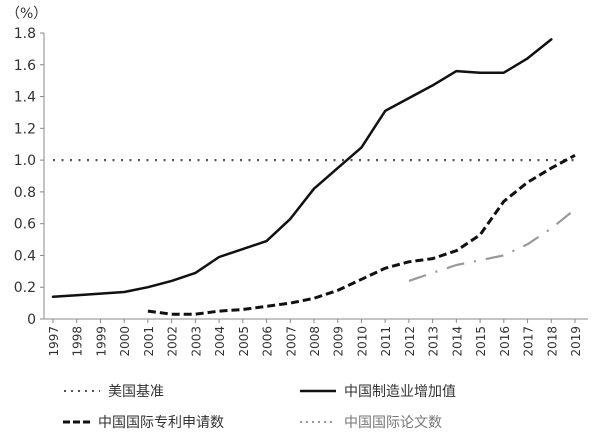 The width and height of the screenshot is (600, 437). I want to click on x-tick-label: 2004, so click(220, 341).